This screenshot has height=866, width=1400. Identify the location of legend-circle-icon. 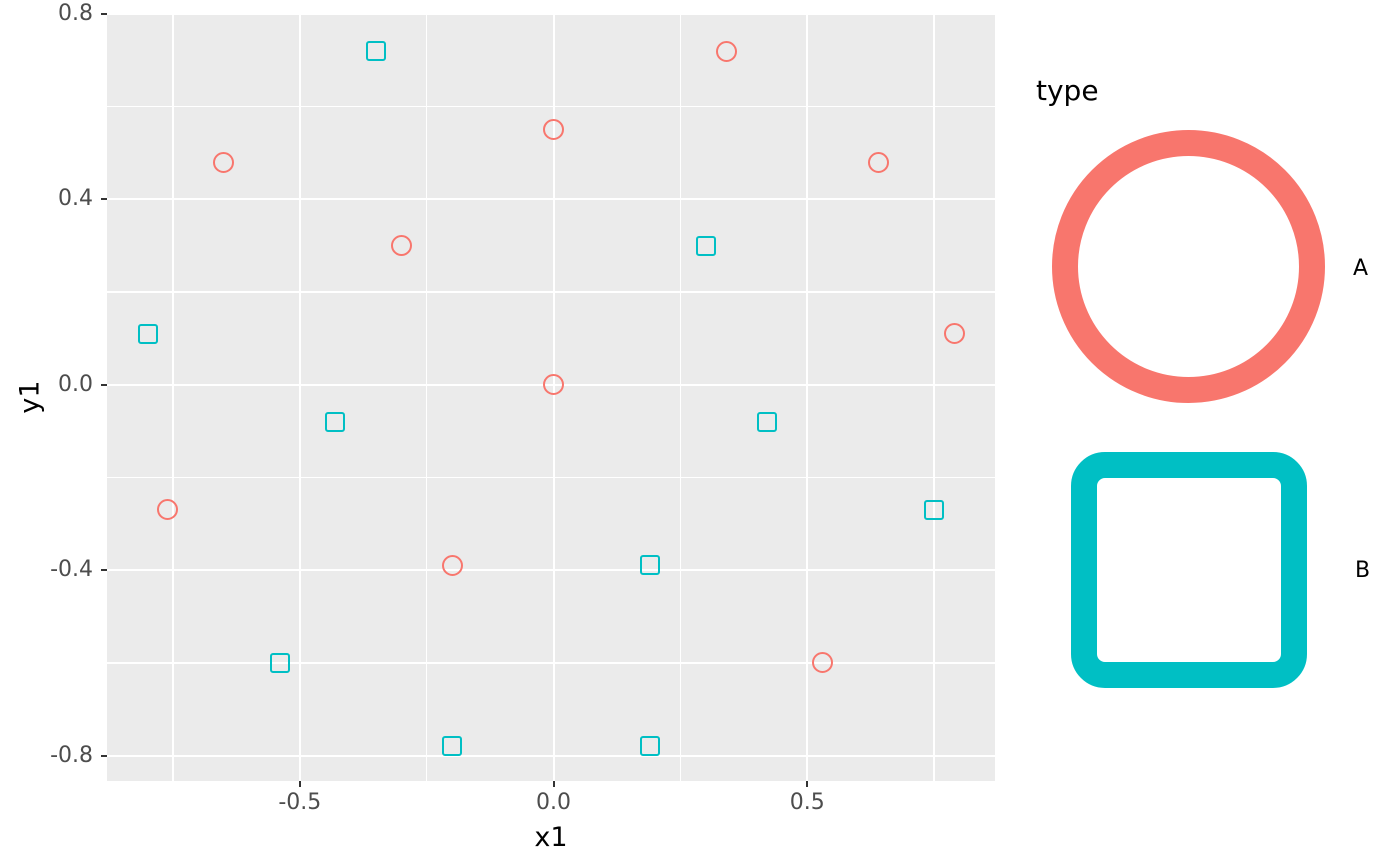
(1188, 266).